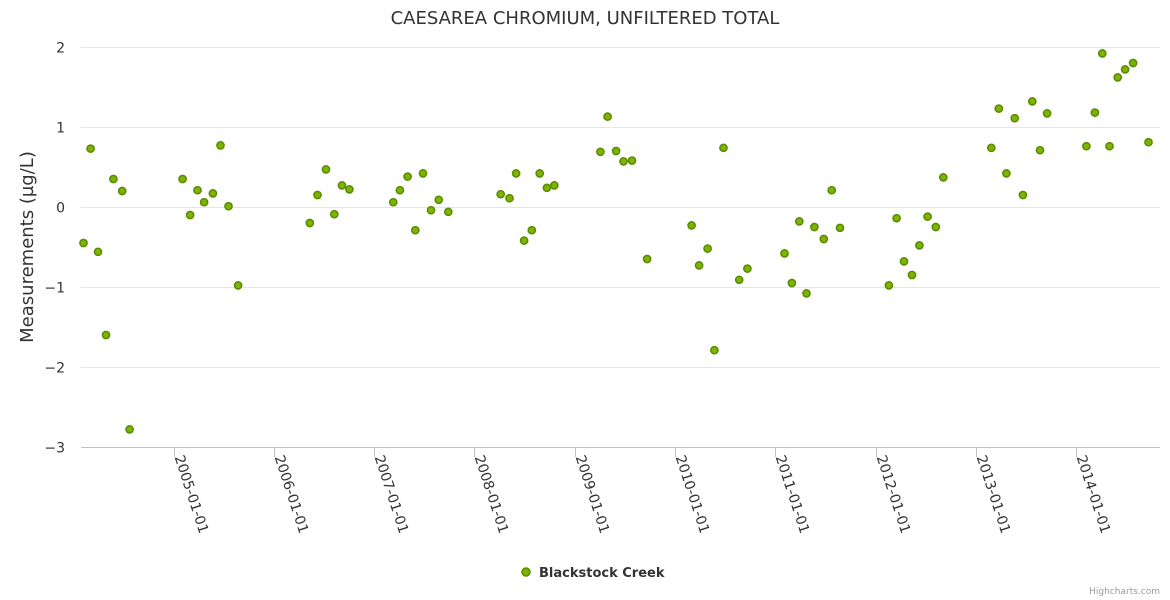 This screenshot has width=1170, height=600. I want to click on x-tick-label: 2014-01-01, so click(1093, 494).